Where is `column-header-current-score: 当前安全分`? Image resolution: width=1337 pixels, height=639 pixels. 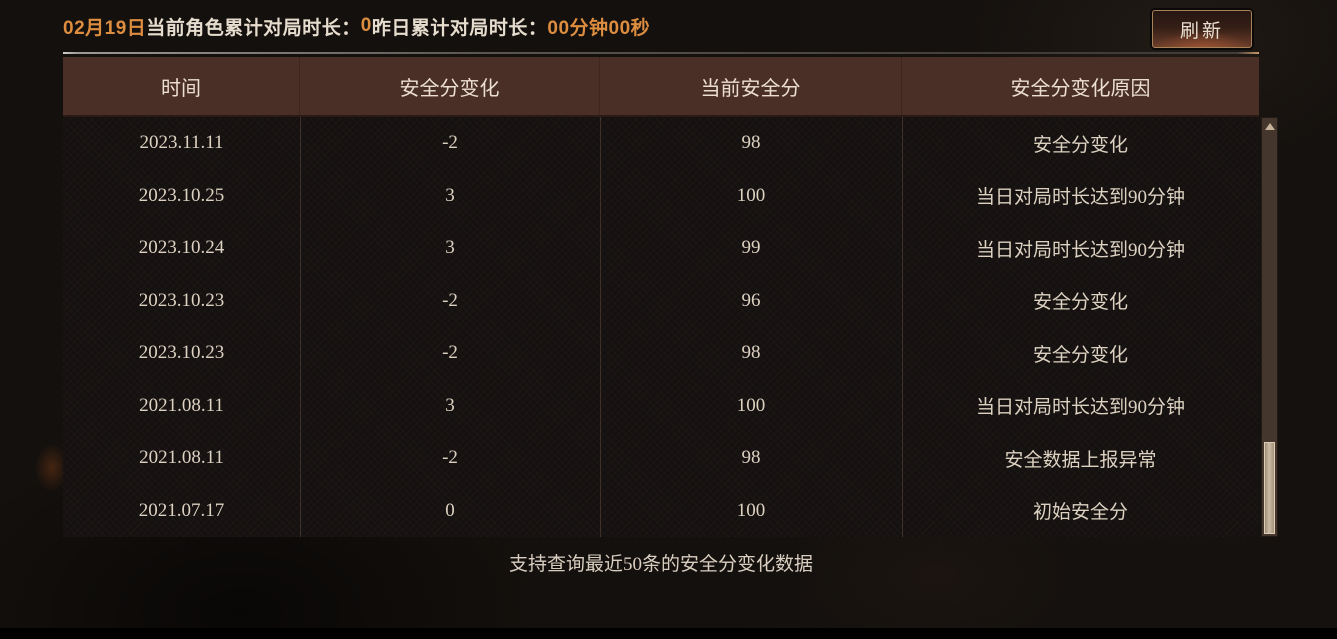
column-header-current-score: 当前安全分 is located at coordinates (751, 86).